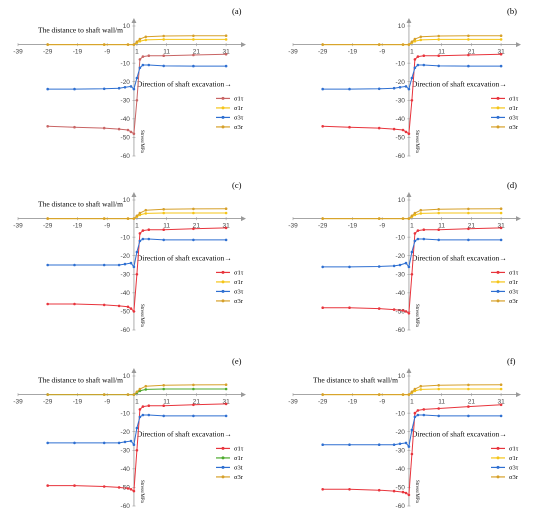 The image size is (550, 532). Describe the element at coordinates (514, 292) in the screenshot. I see `legend-entry: σ3τ` at that location.